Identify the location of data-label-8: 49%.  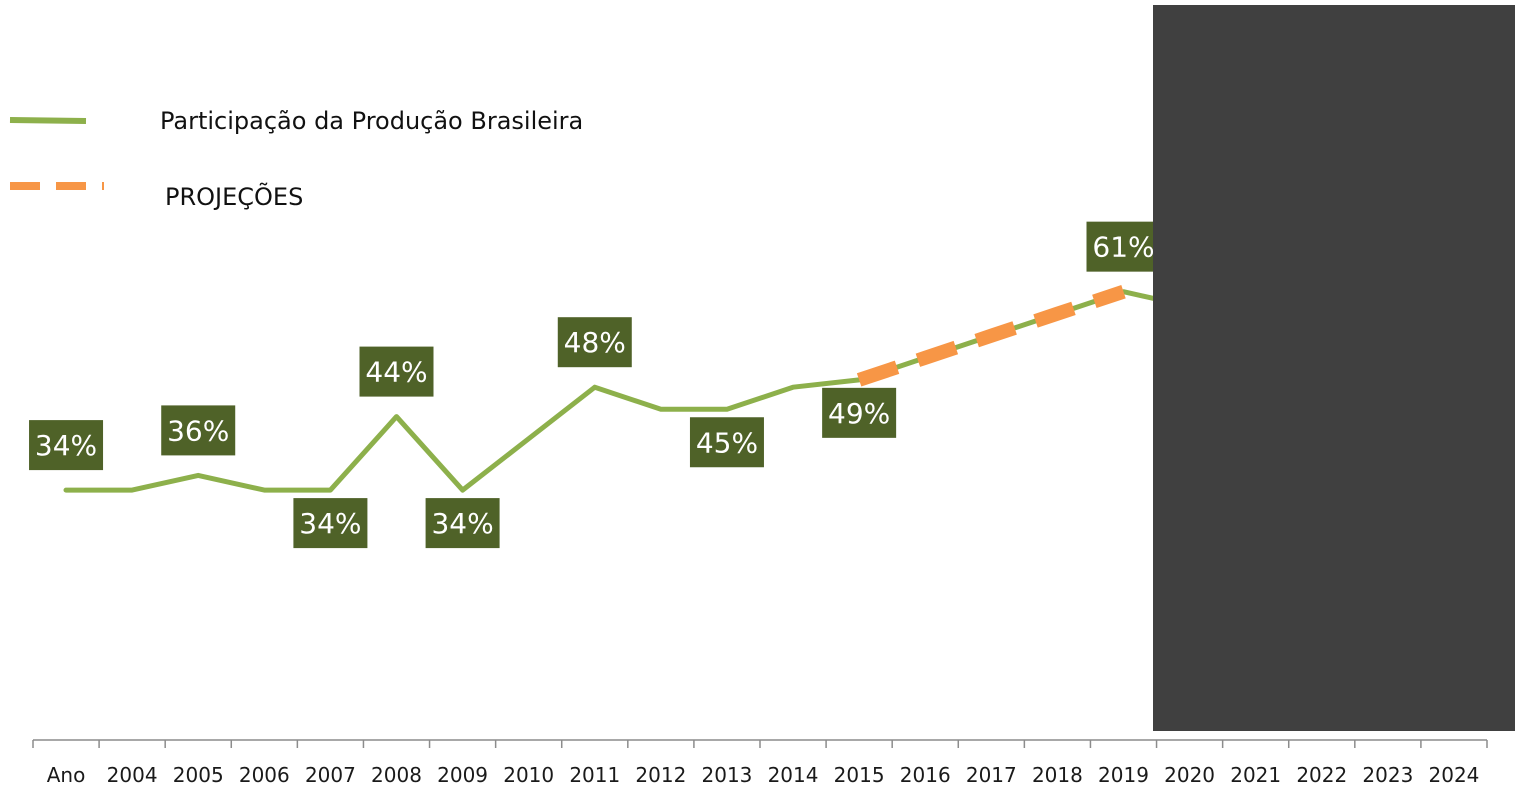
(859, 412).